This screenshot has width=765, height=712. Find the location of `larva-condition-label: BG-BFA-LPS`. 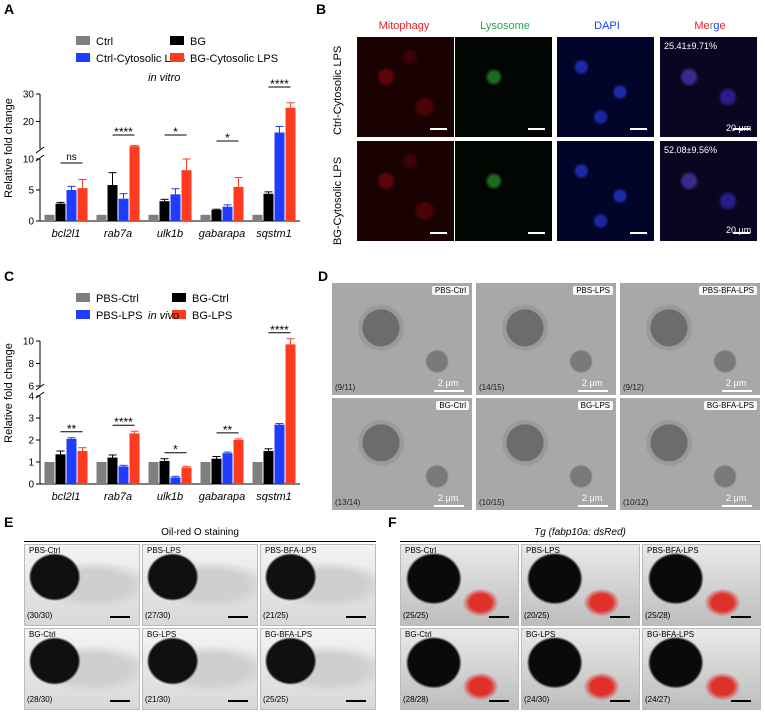

larva-condition-label: BG-BFA-LPS is located at coordinates (289, 634).